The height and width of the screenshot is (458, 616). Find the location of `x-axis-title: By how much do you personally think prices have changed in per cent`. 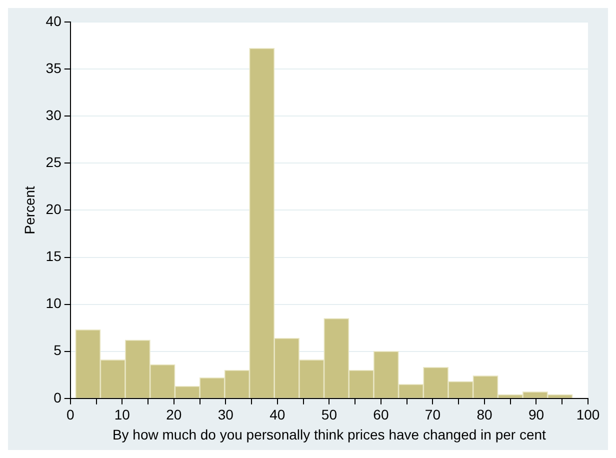

x-axis-title: By how much do you personally think prices have changed in per cent is located at coordinates (329, 434).